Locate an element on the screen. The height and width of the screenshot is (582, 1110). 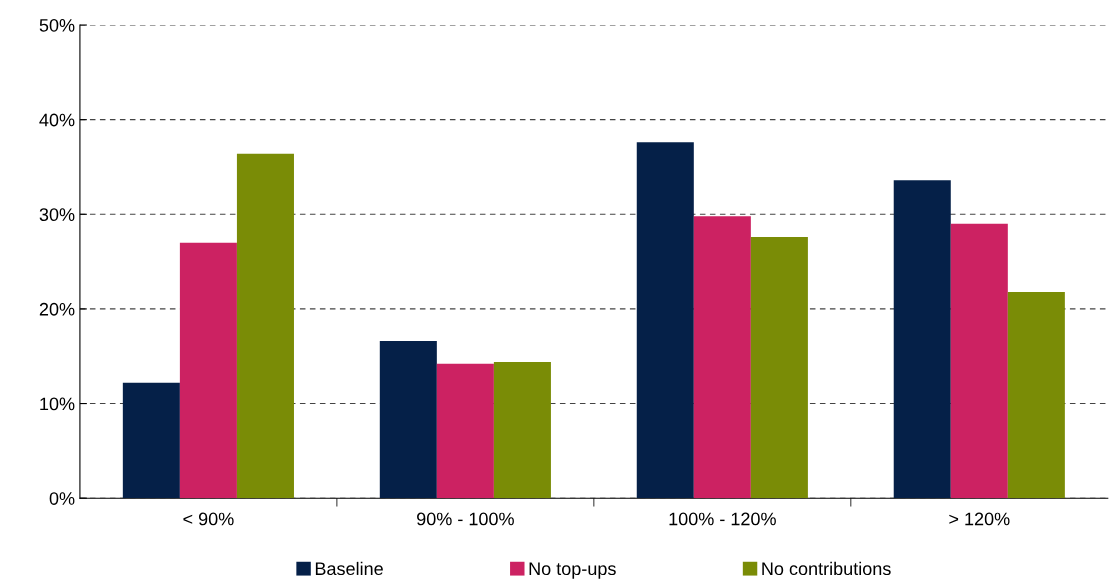
y-tick-label: 0% is located at coordinates (62, 498).